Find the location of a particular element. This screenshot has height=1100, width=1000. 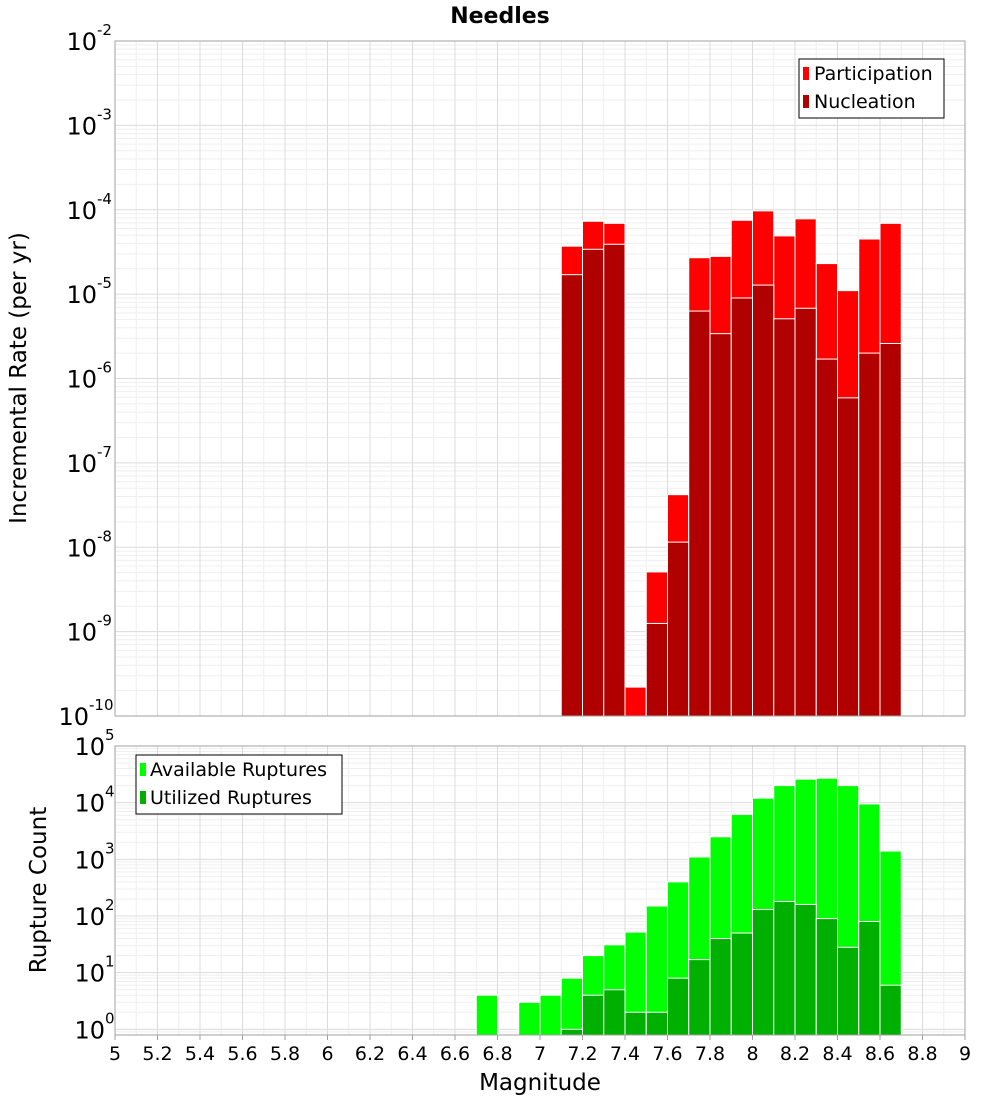

x-tick-label: 5 is located at coordinates (115, 1054).